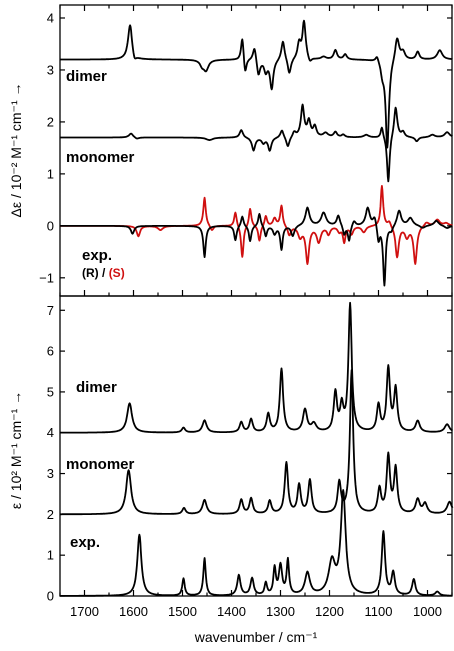 The width and height of the screenshot is (454, 651). I want to click on x-tick-label: 1100, so click(379, 611).